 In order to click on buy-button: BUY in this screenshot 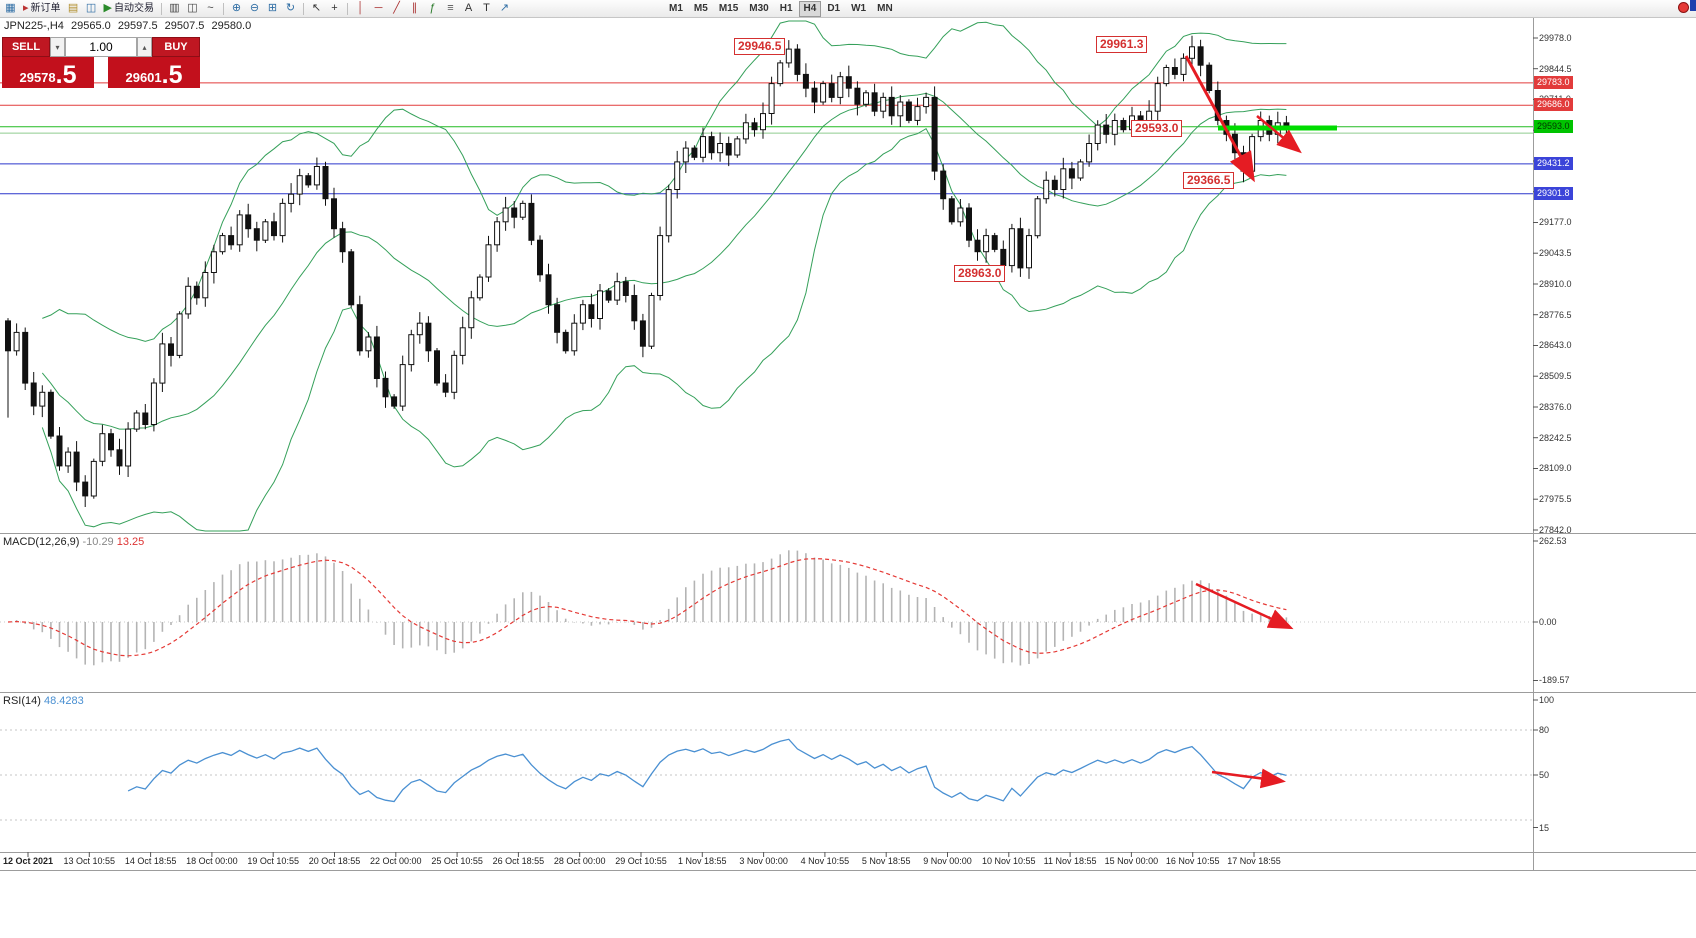, I will do `click(176, 47)`.